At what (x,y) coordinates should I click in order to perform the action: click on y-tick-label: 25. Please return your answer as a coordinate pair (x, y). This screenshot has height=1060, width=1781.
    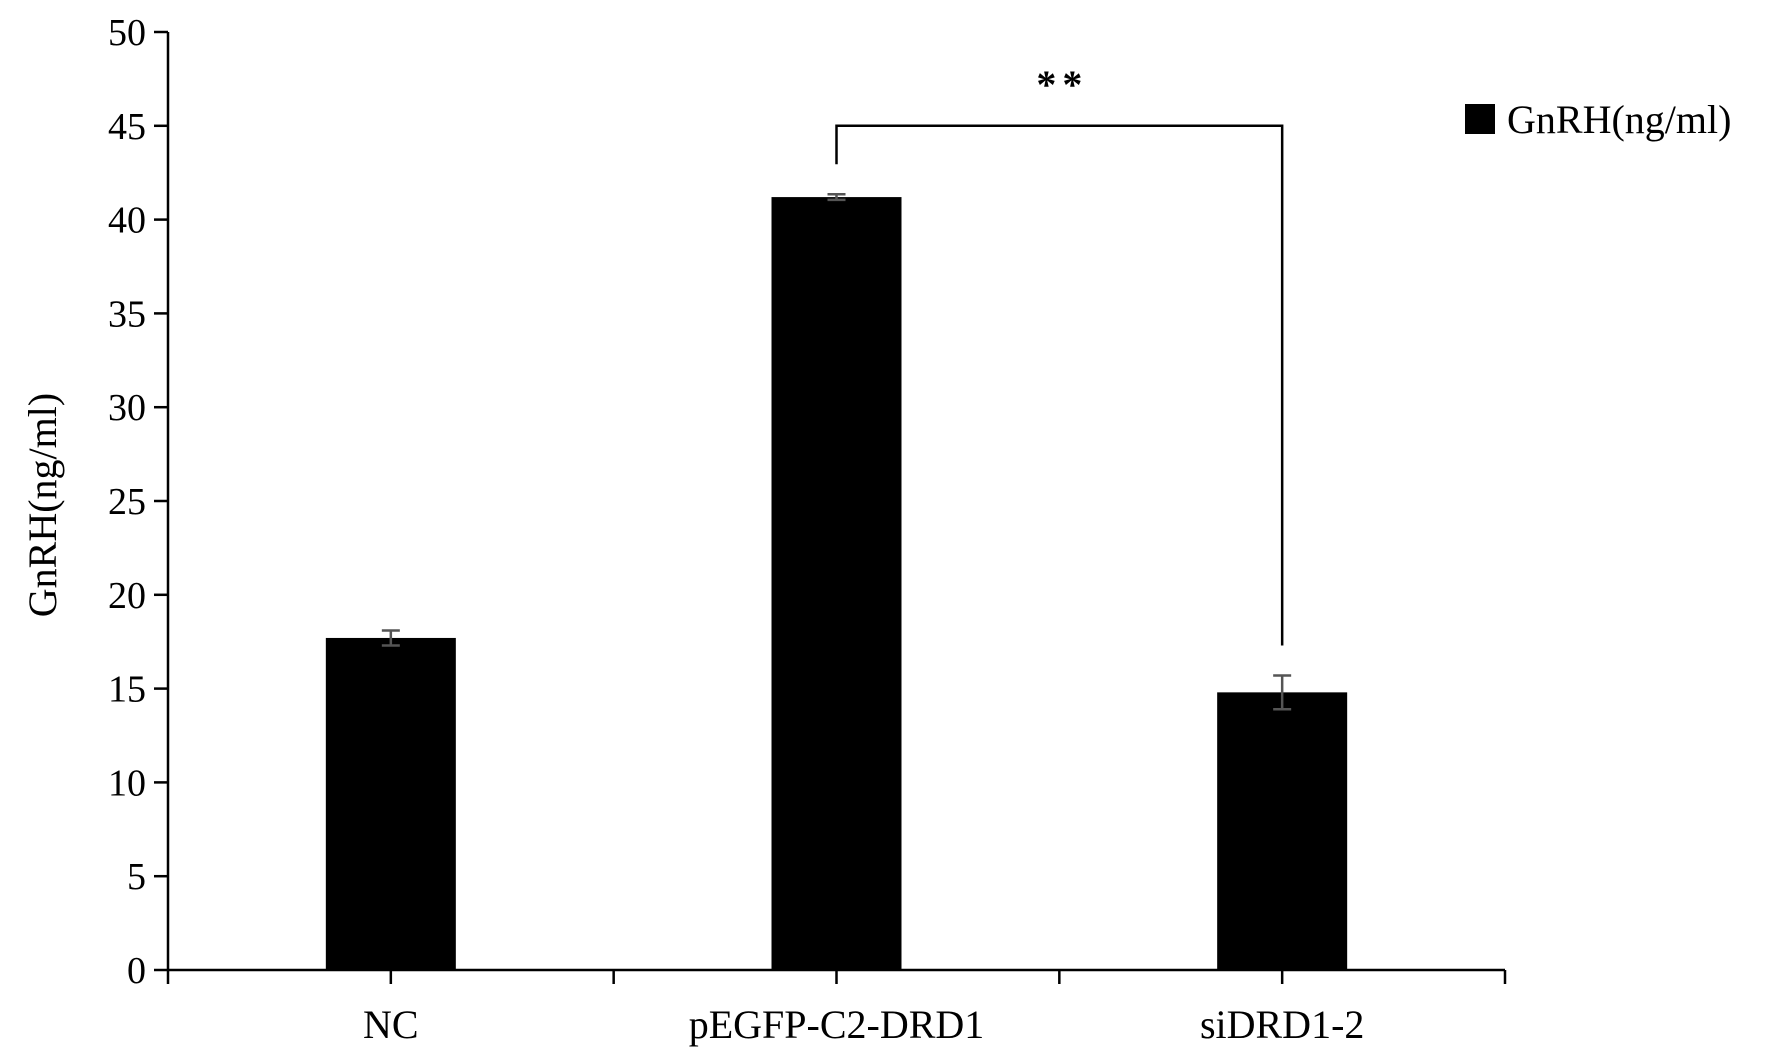
    Looking at the image, I should click on (127, 502).